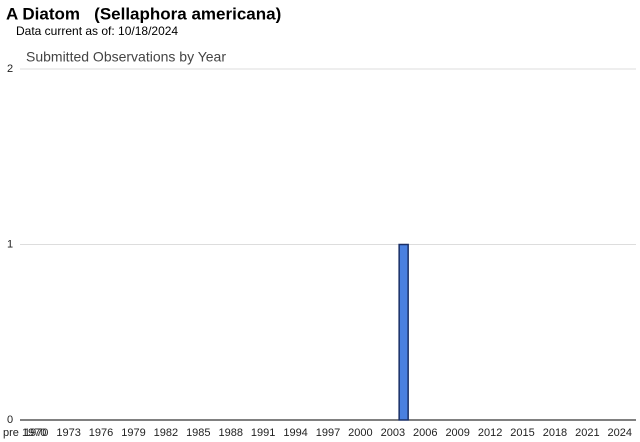 The width and height of the screenshot is (640, 442). Describe the element at coordinates (10, 69) in the screenshot. I see `y-tick-label: 2` at that location.